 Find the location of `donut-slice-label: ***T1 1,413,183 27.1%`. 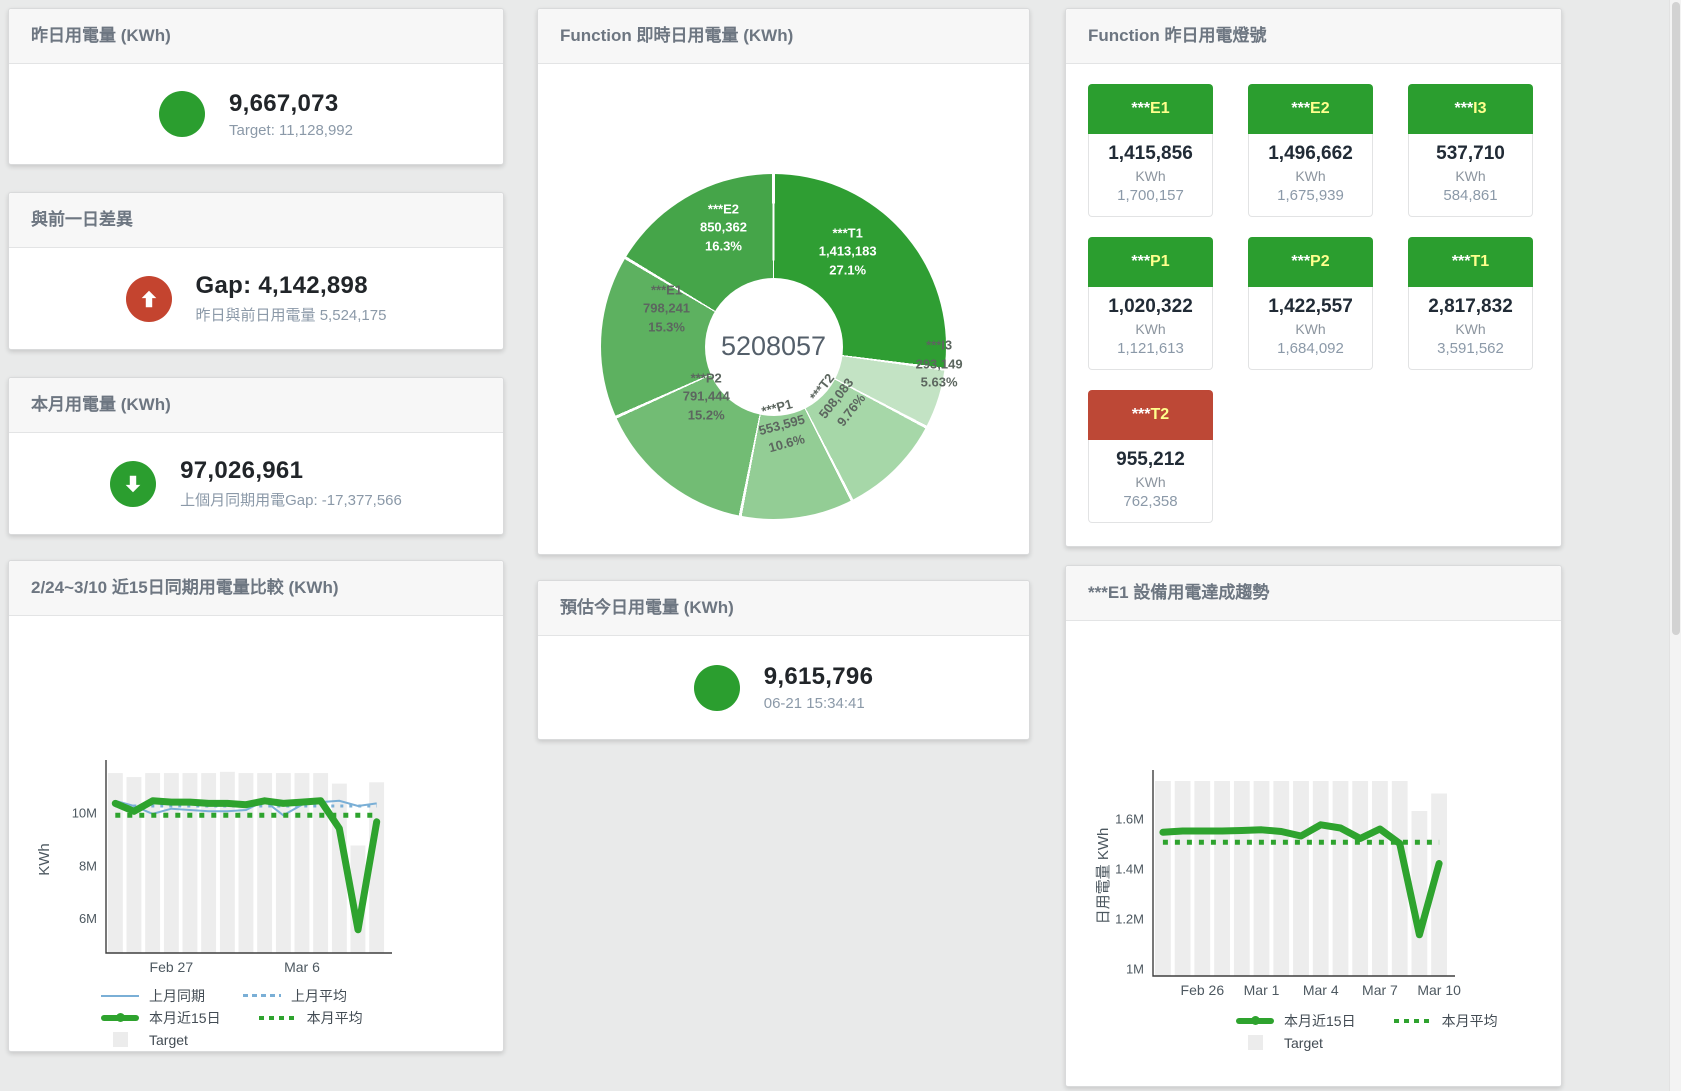

donut-slice-label: ***T1 1,413,183 27.1% is located at coordinates (847, 251).